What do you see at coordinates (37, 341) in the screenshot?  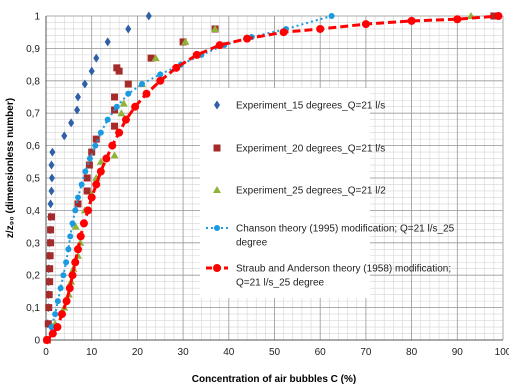 I see `y-tick-label: 0` at bounding box center [37, 341].